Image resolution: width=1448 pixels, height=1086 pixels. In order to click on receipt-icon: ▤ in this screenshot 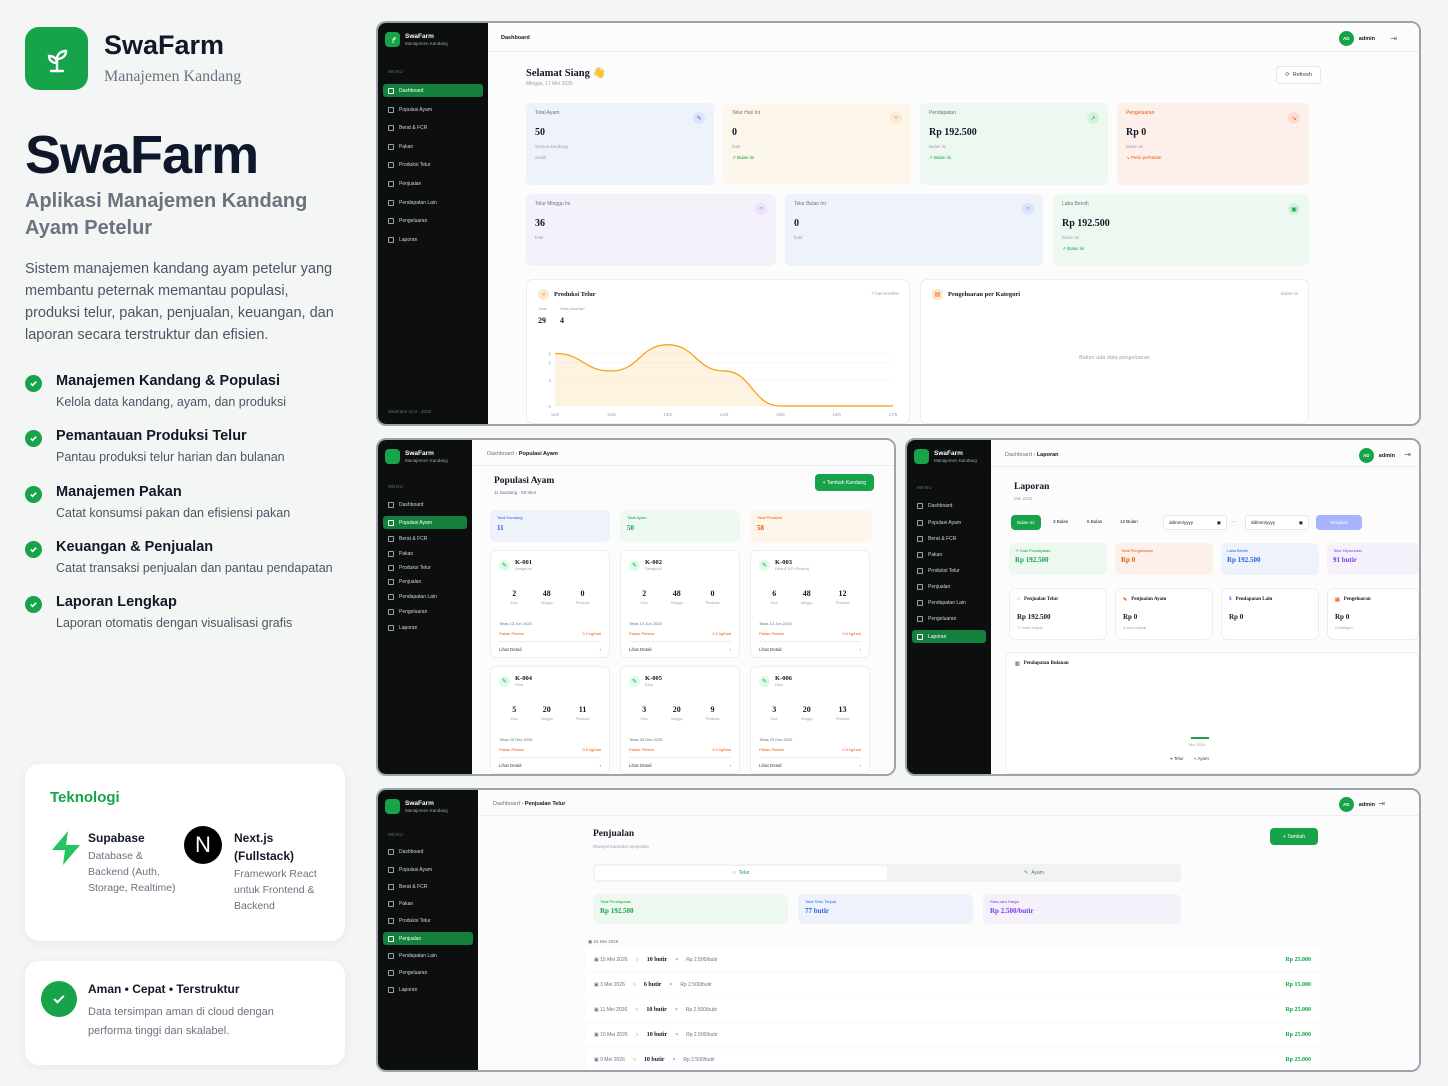, I will do `click(937, 294)`.